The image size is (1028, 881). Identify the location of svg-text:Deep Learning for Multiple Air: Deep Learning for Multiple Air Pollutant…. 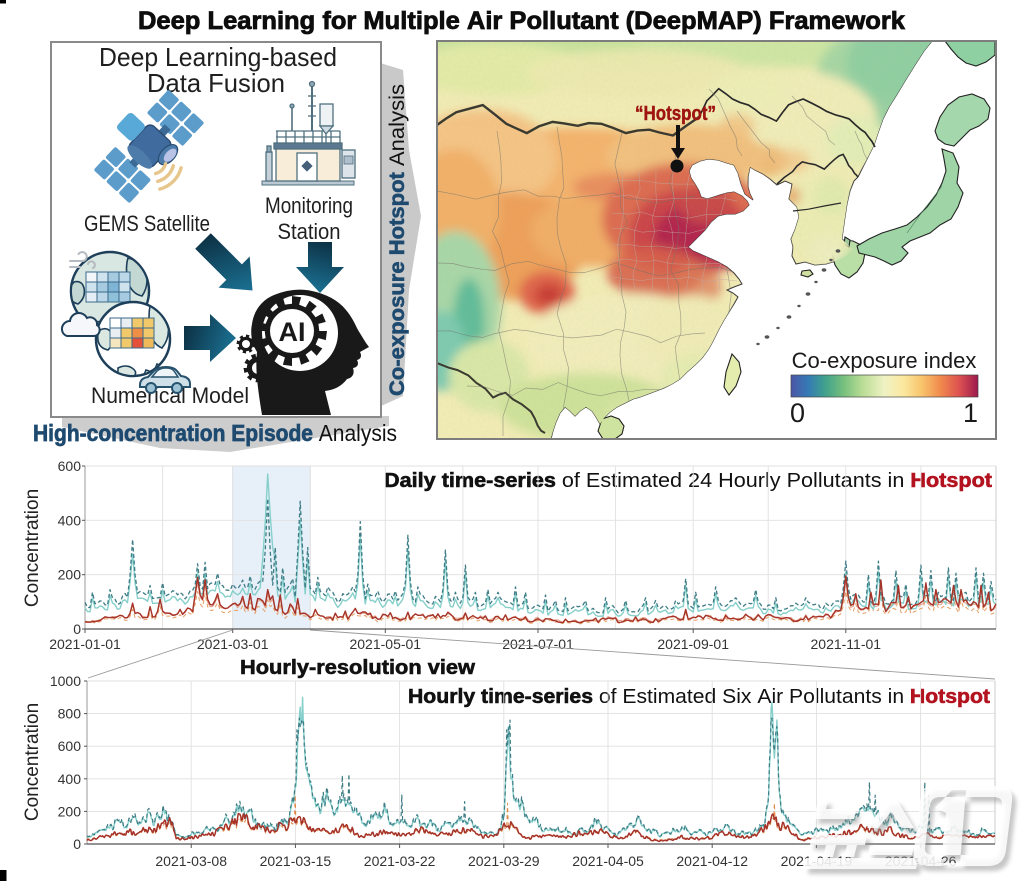
(521, 21).